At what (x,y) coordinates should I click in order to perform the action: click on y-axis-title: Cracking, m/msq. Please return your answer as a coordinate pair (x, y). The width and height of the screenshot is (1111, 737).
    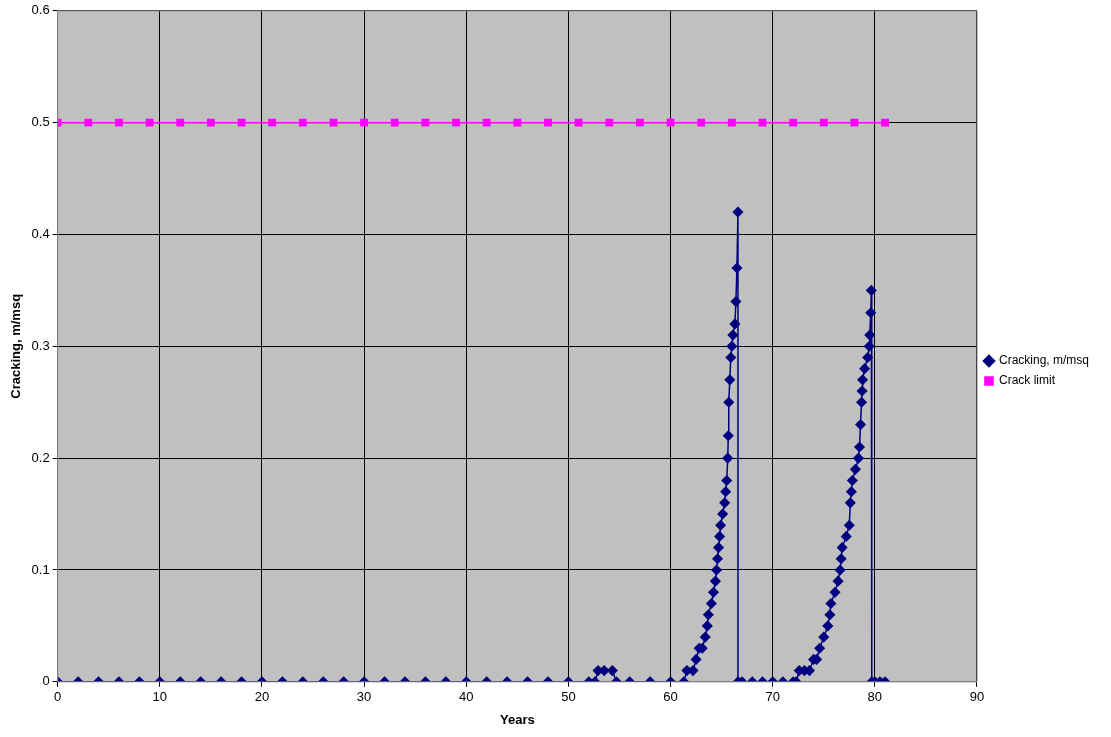
    Looking at the image, I should click on (16, 346).